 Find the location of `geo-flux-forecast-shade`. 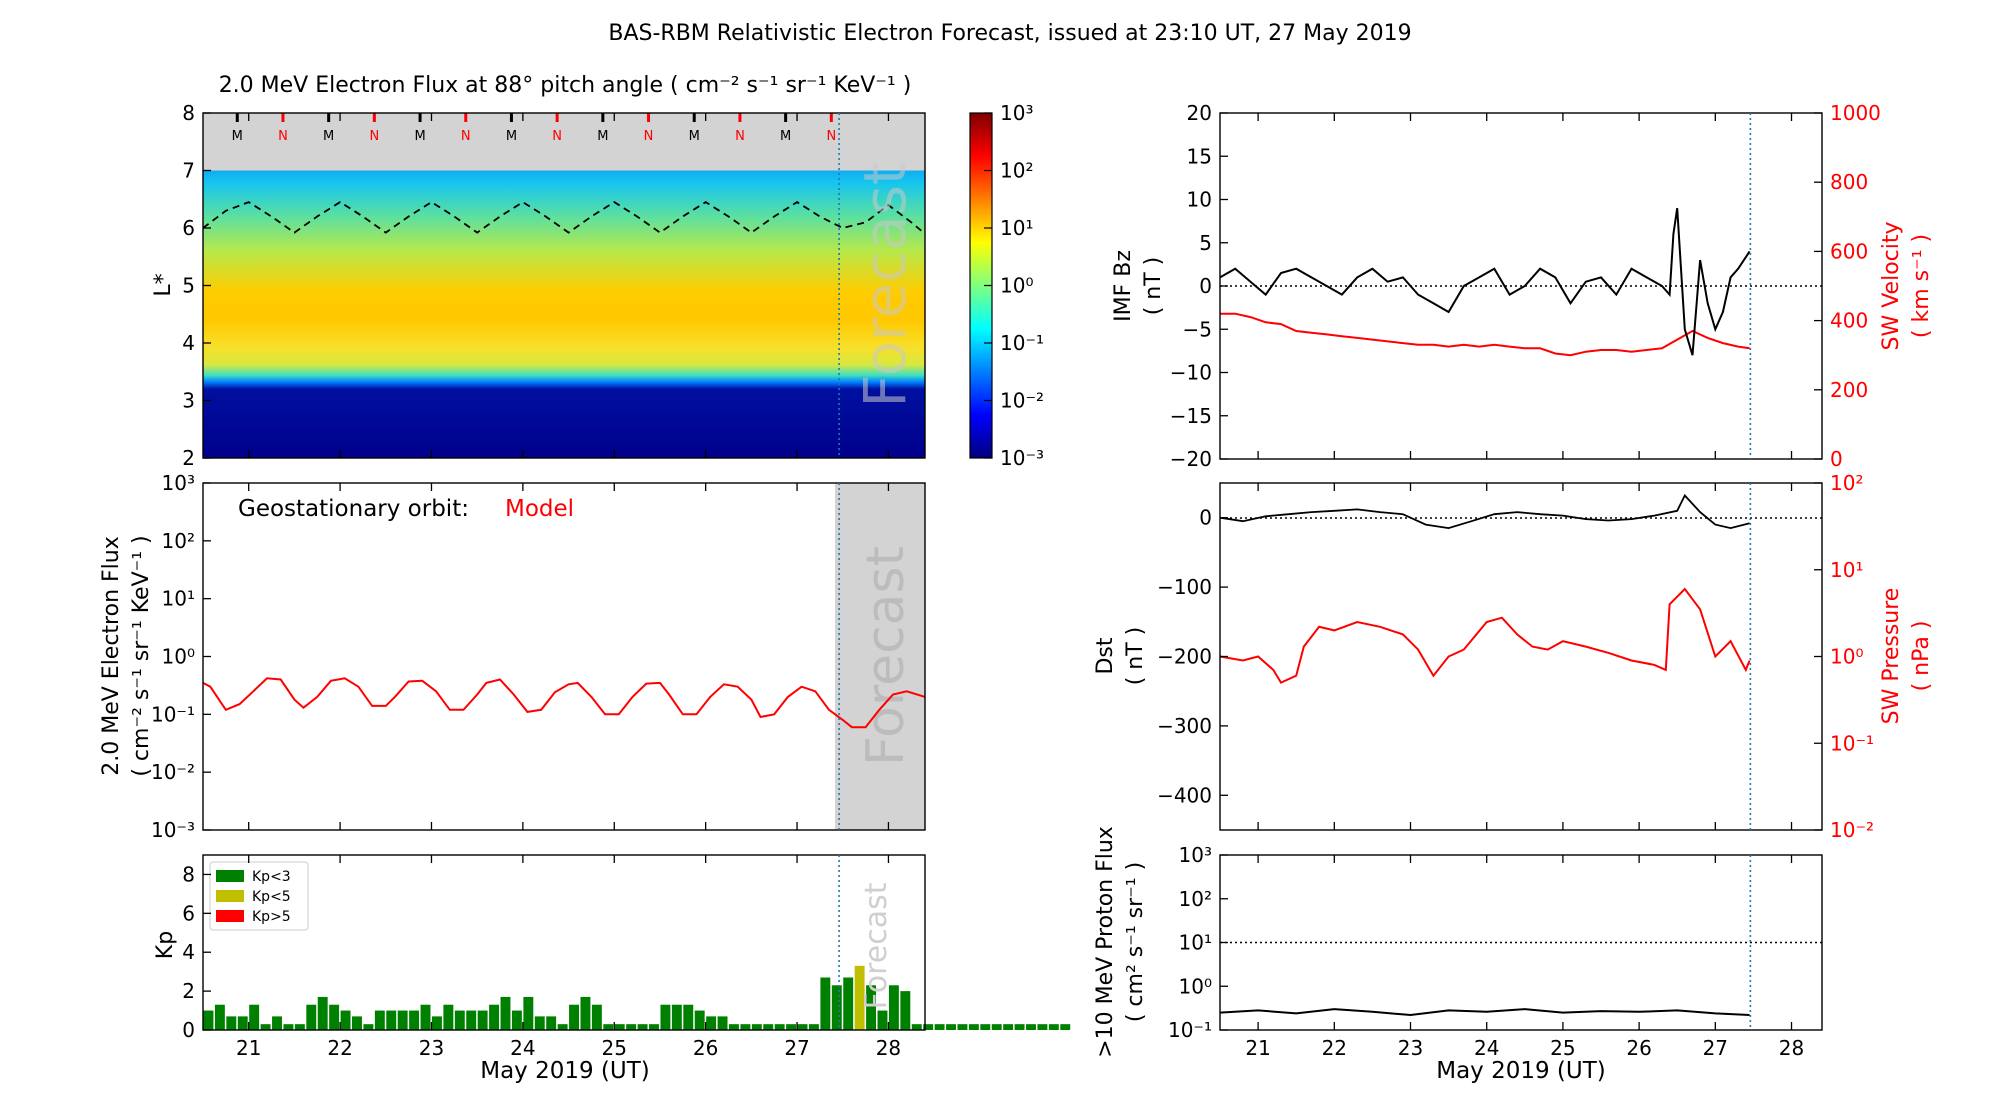

geo-flux-forecast-shade is located at coordinates (880, 656).